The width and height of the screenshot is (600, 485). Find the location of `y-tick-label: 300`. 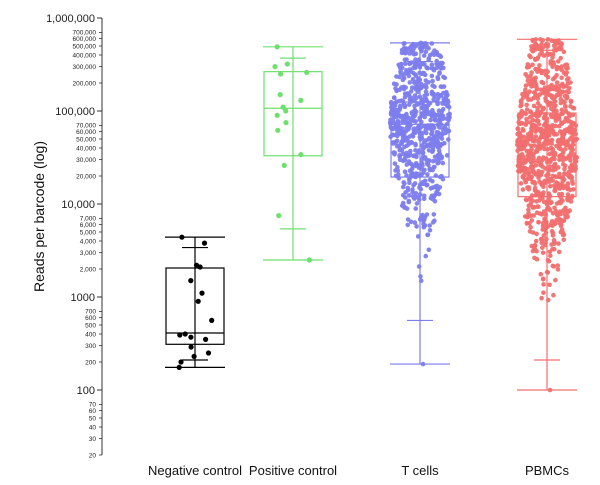

y-tick-label: 300 is located at coordinates (90, 346).